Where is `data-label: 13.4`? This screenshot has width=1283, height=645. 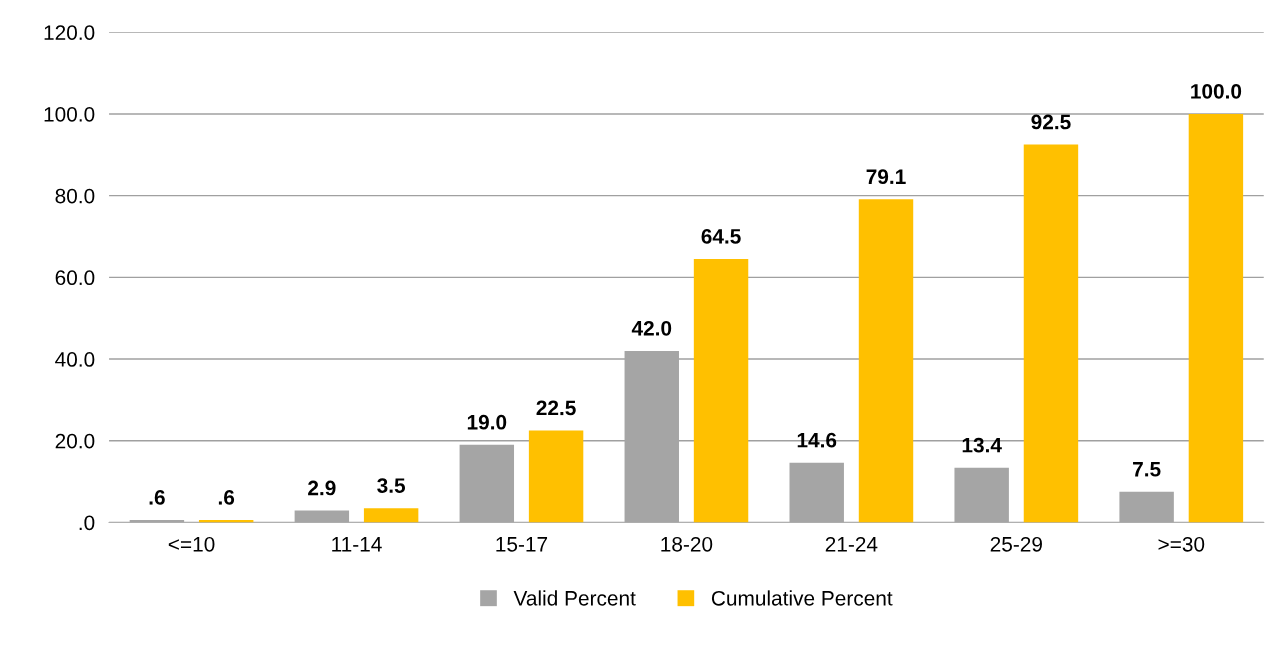
data-label: 13.4 is located at coordinates (982, 445).